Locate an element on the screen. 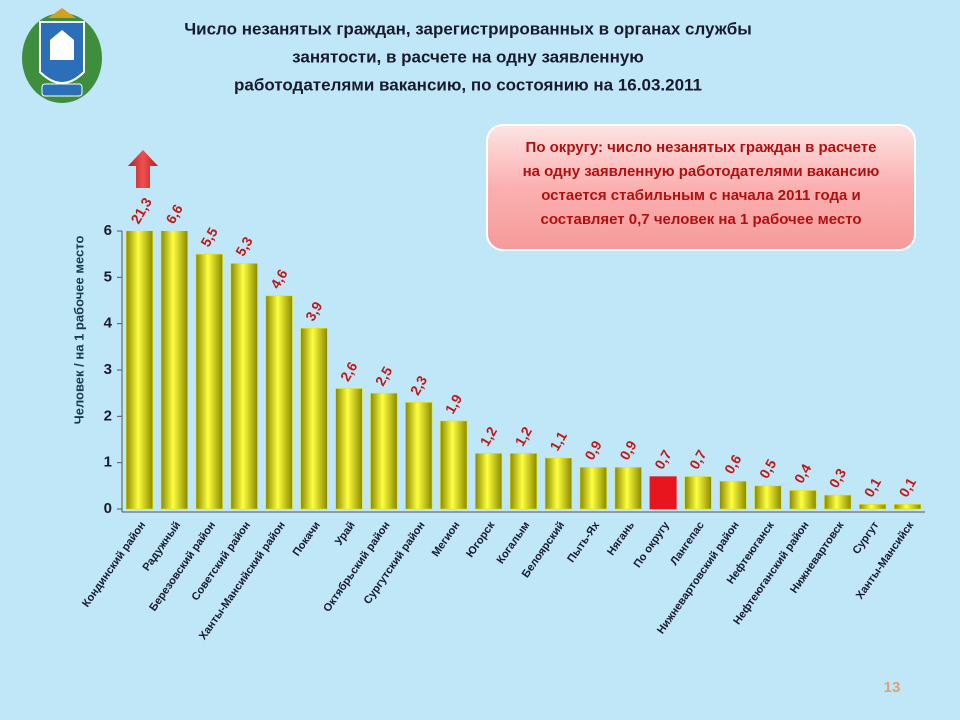 The width and height of the screenshot is (960, 720). y-tick-label: 0 is located at coordinates (108, 508).